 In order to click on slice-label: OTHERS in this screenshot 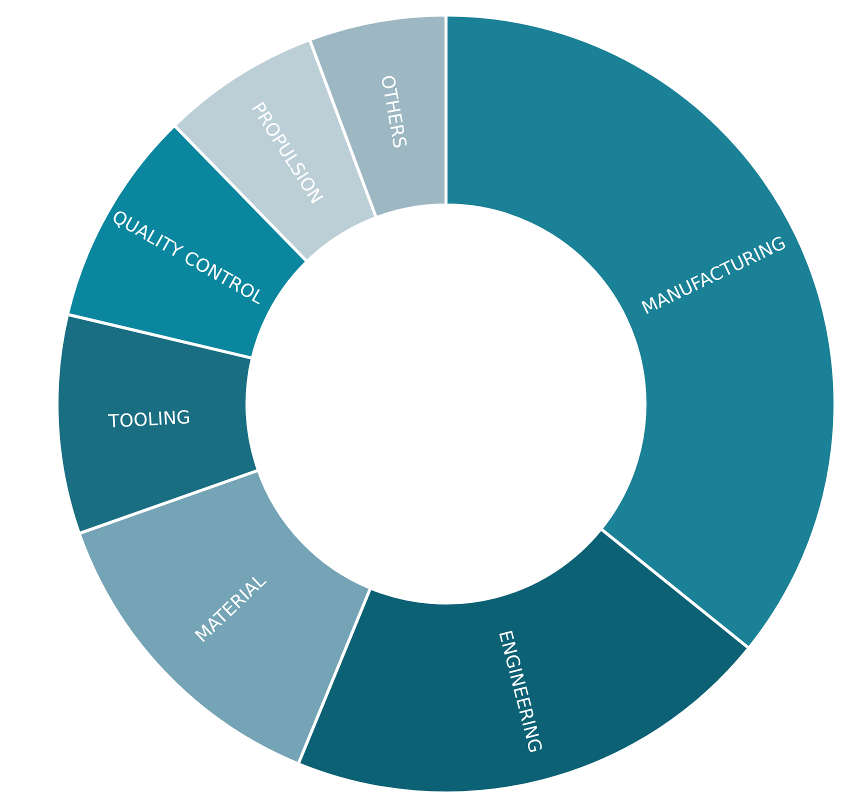, I will do `click(393, 111)`.